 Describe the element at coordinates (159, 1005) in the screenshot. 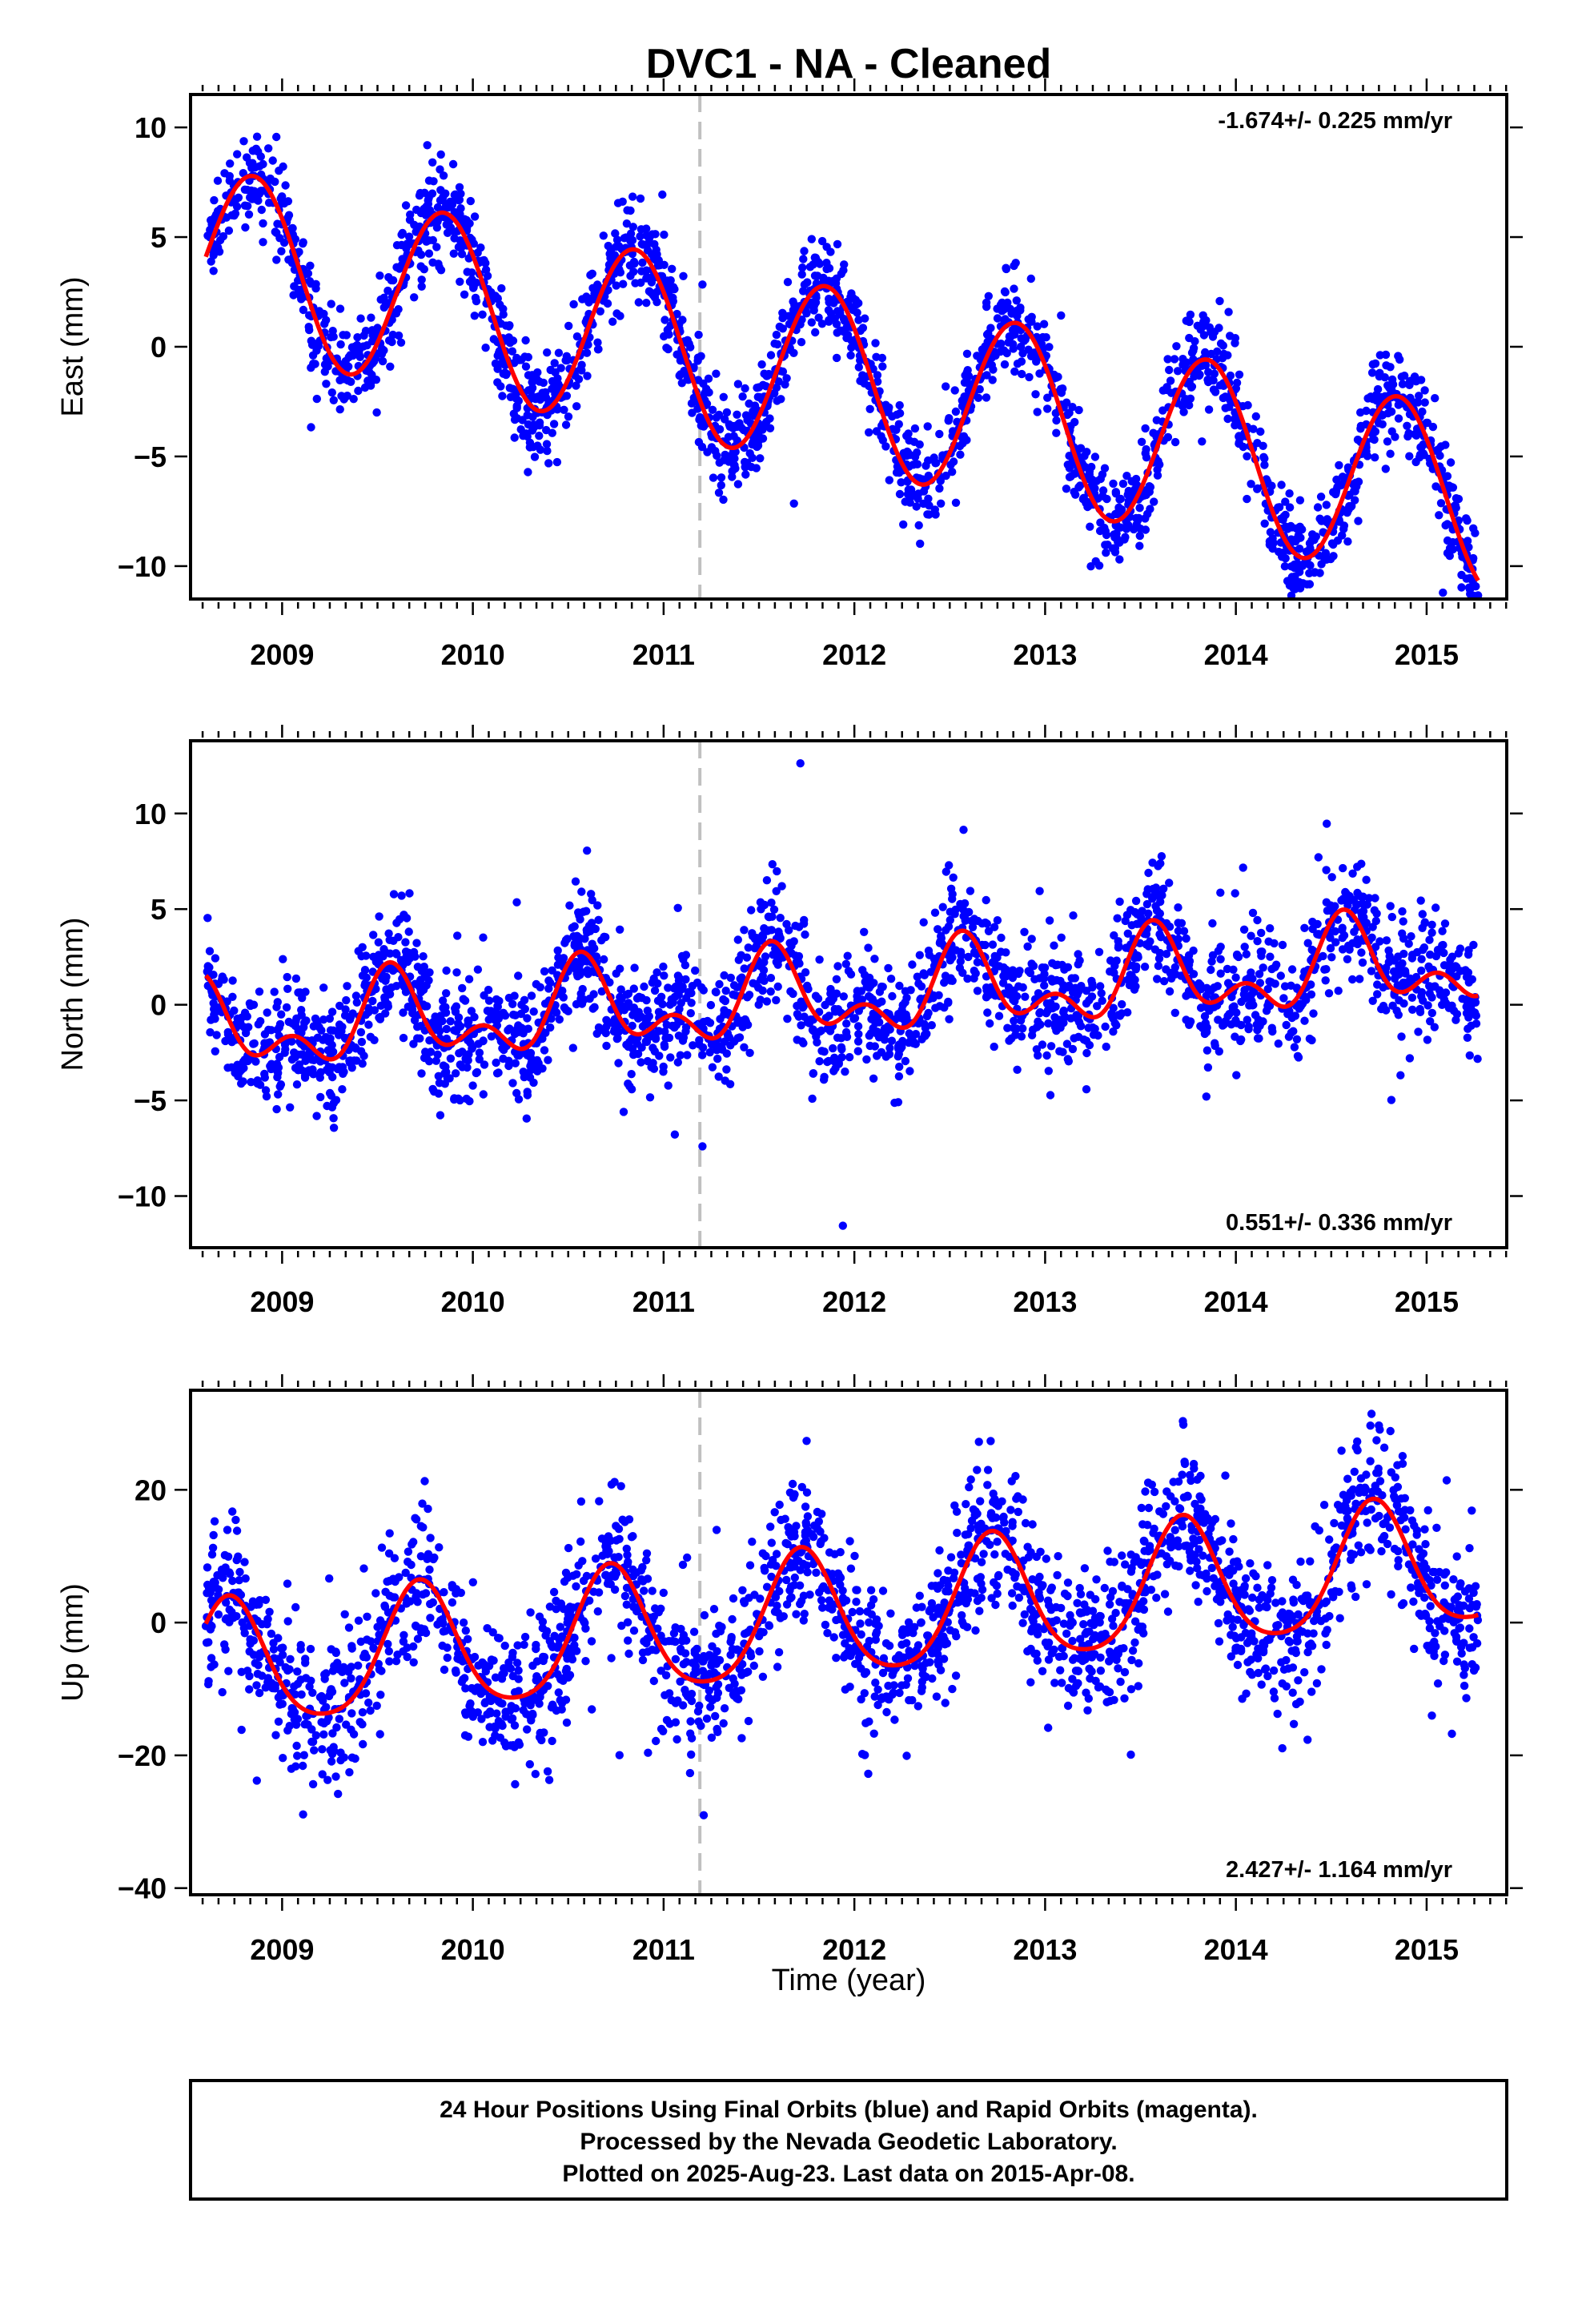

I see `y-tick-label: 0` at that location.